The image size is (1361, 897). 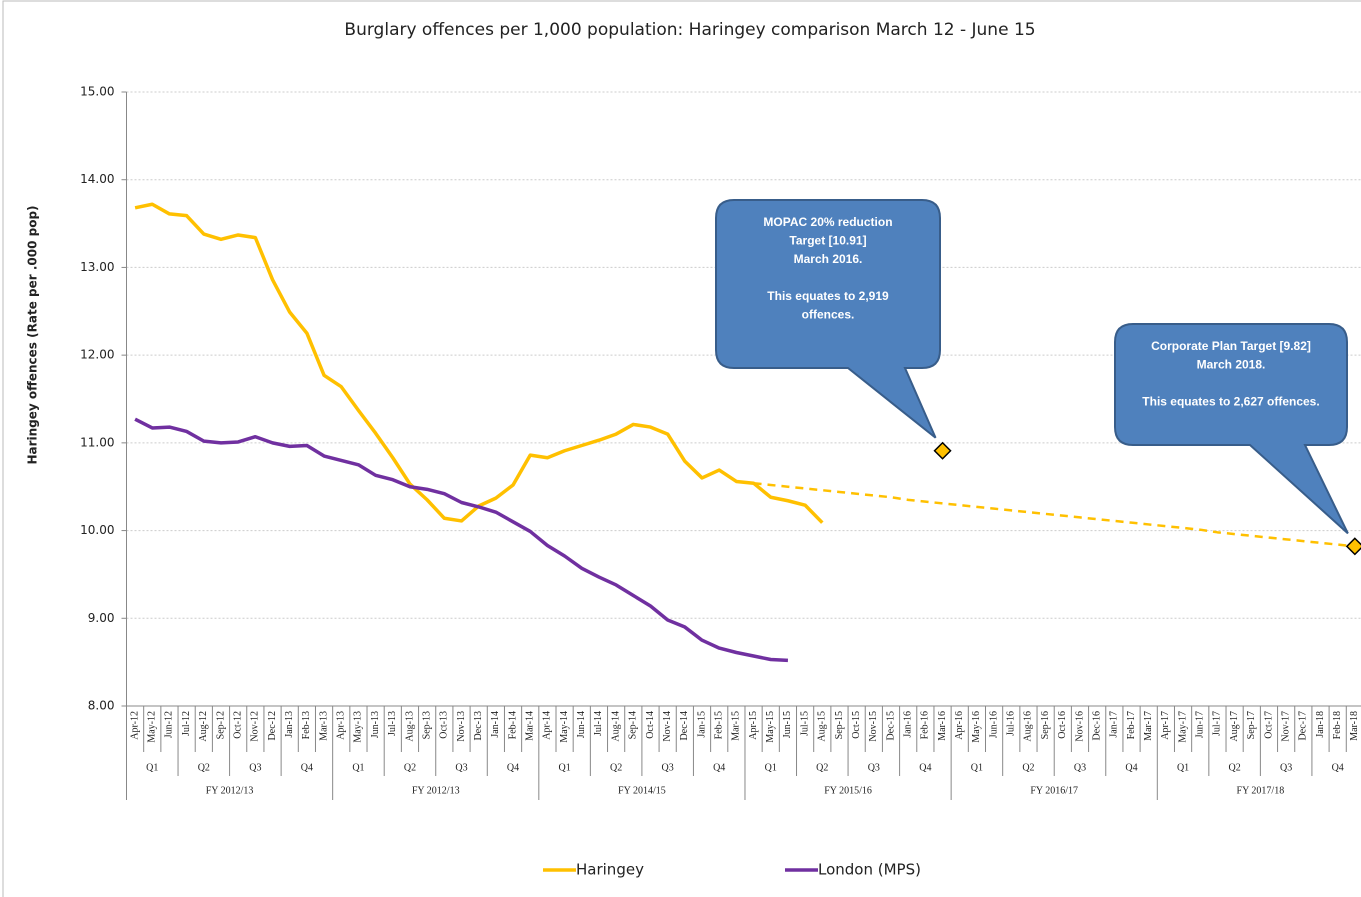 I want to click on x-tick-label: Jul-16, so click(x=1011, y=723).